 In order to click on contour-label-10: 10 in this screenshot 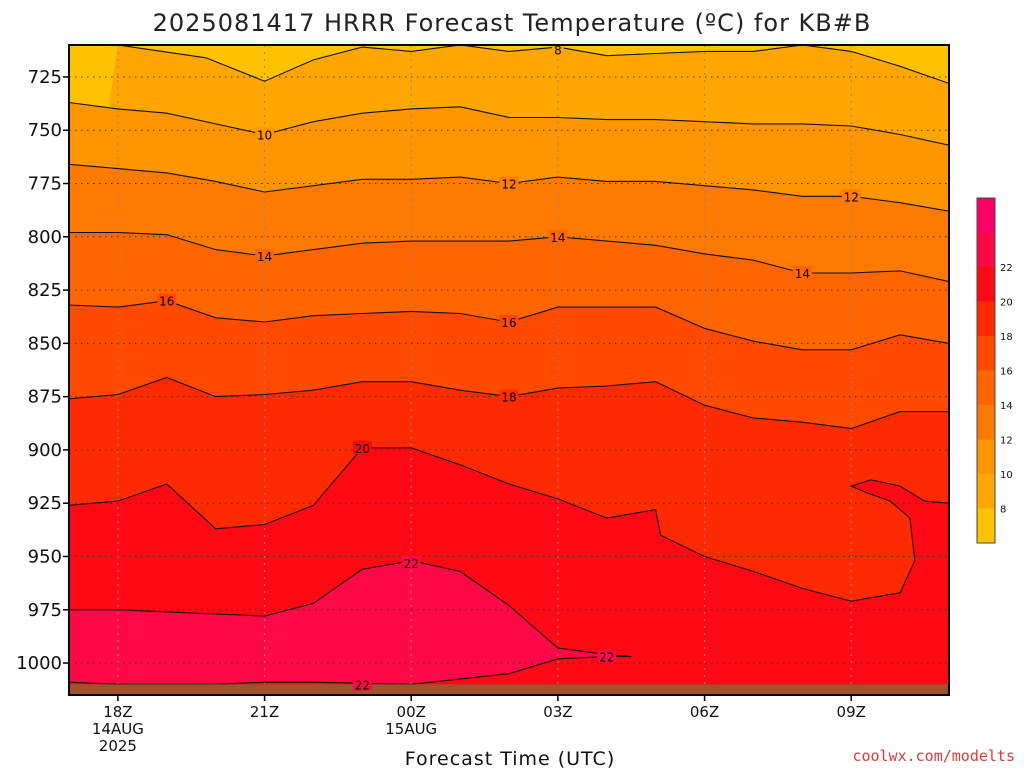, I will do `click(264, 136)`.